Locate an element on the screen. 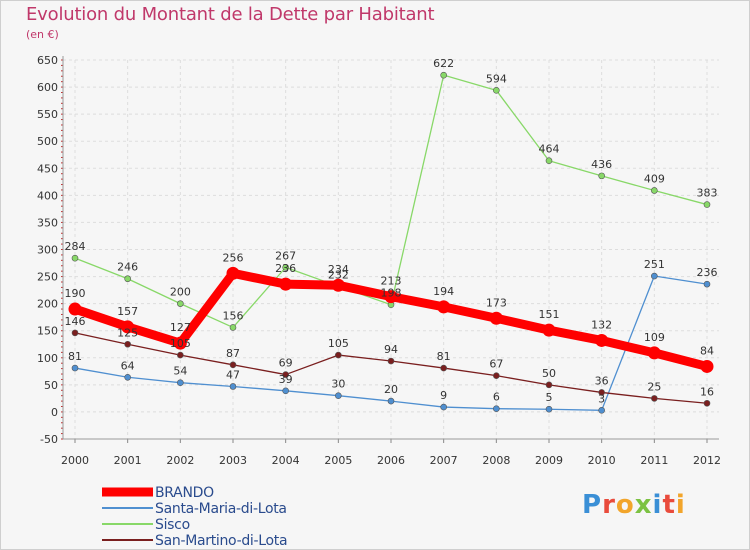  data-label: 146 is located at coordinates (75, 321).